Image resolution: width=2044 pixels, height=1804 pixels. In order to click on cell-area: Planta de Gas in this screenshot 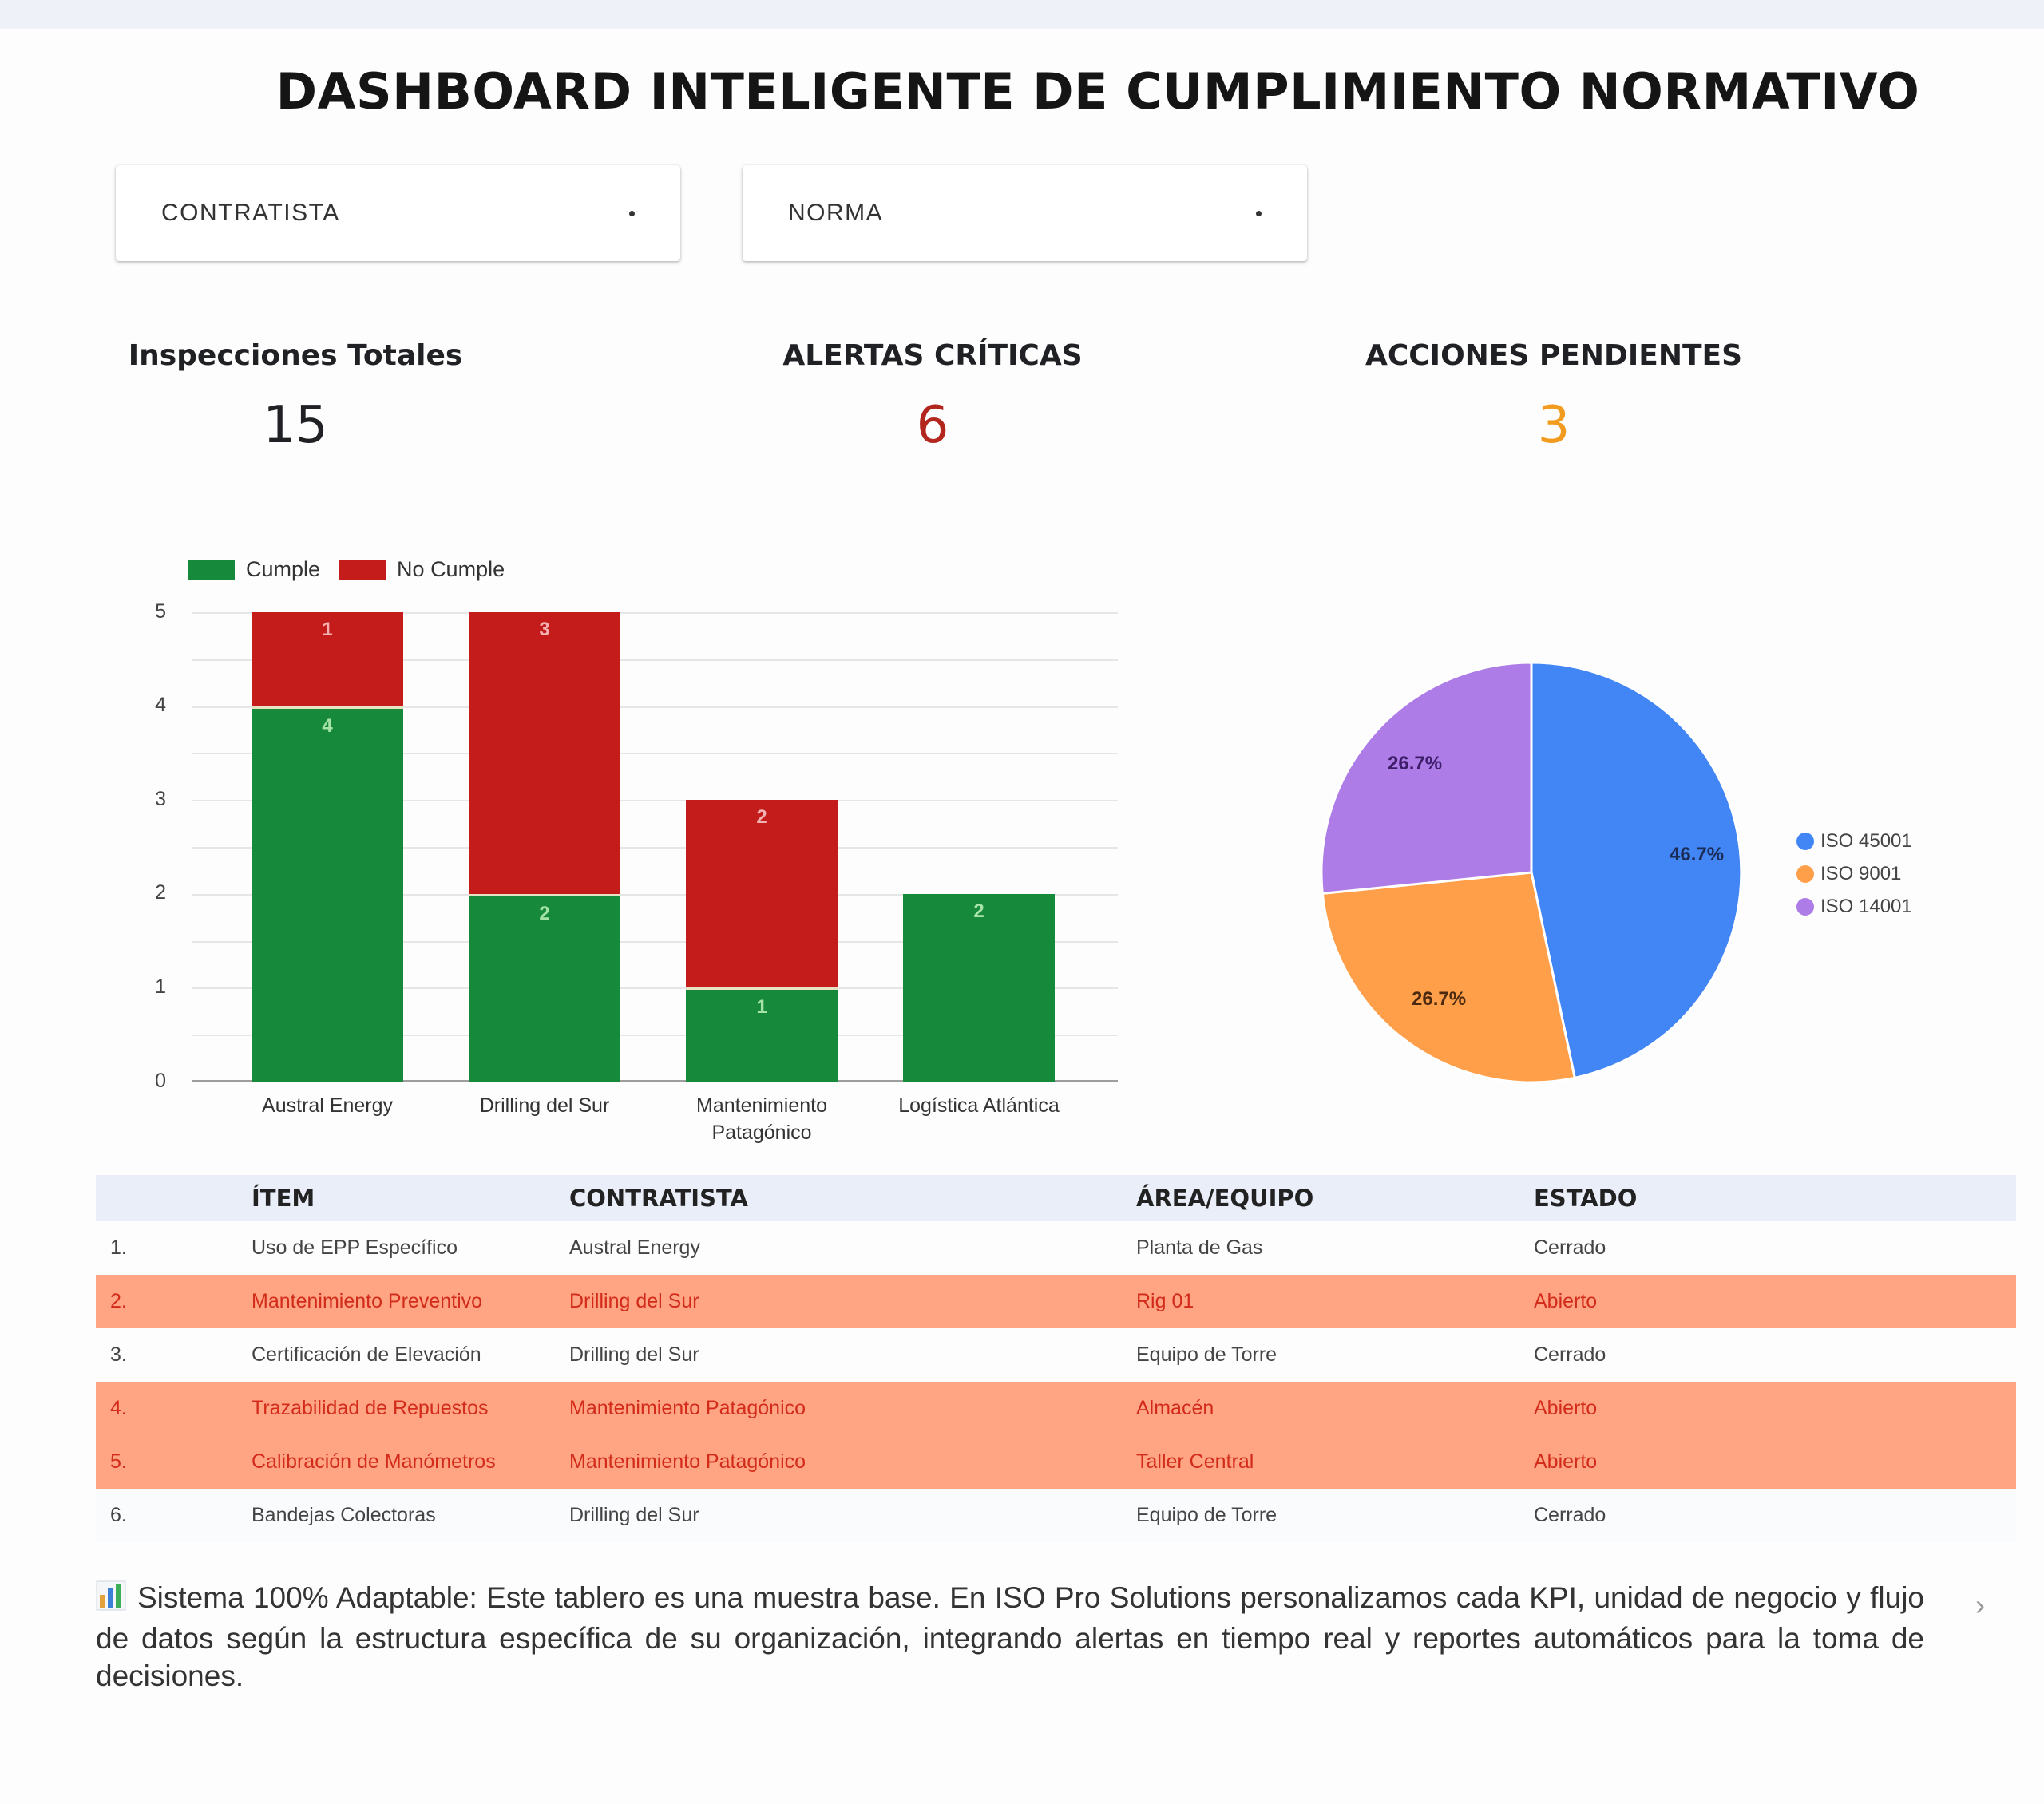, I will do `click(1199, 1247)`.